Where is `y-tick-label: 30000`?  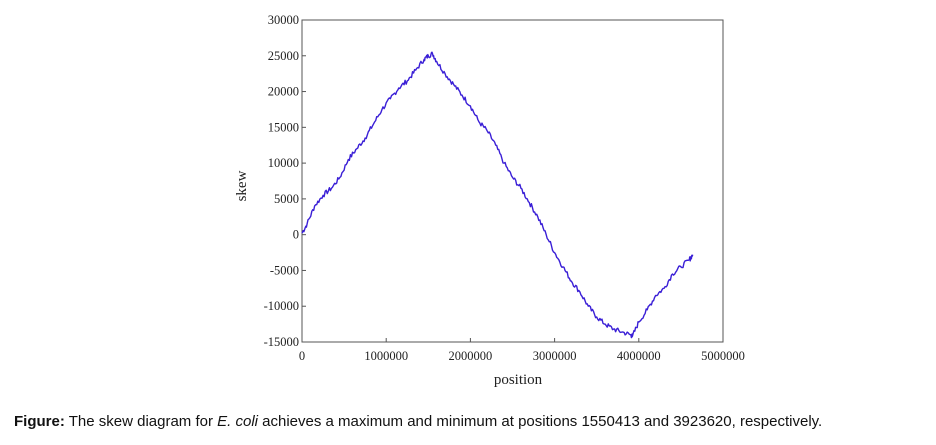
y-tick-label: 30000 is located at coordinates (283, 20).